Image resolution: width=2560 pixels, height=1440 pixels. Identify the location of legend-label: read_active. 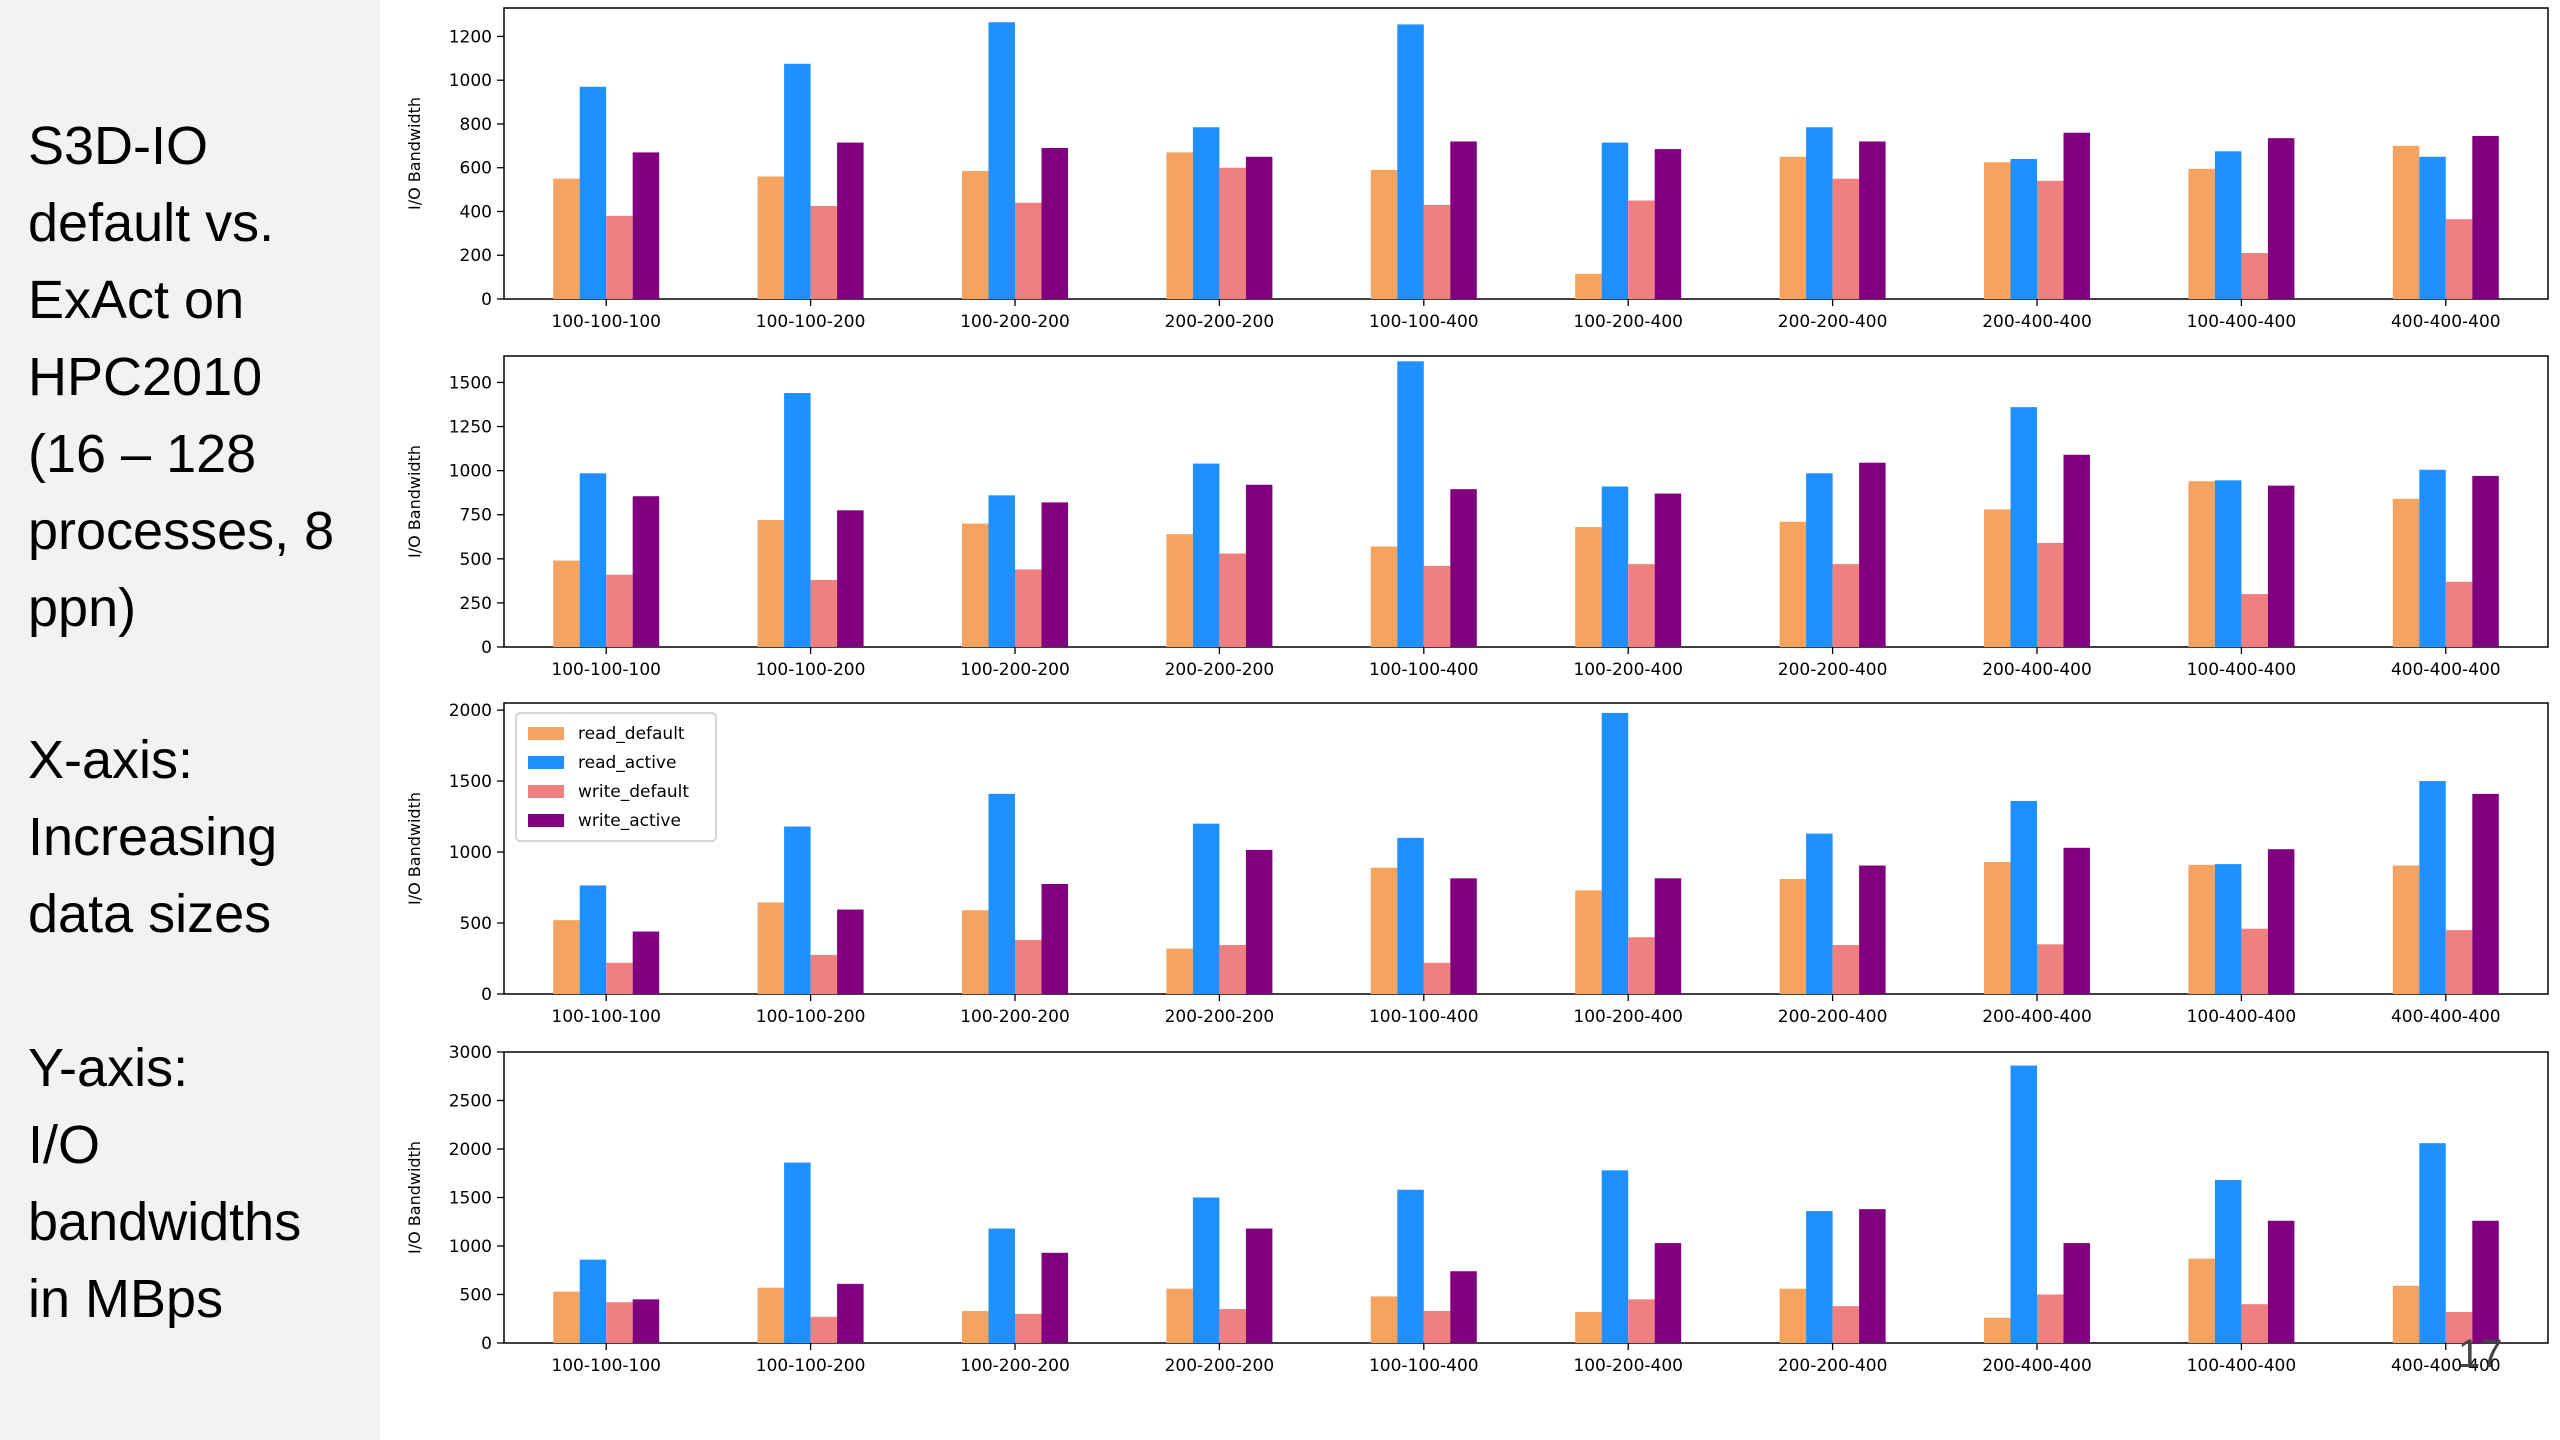
(627, 763).